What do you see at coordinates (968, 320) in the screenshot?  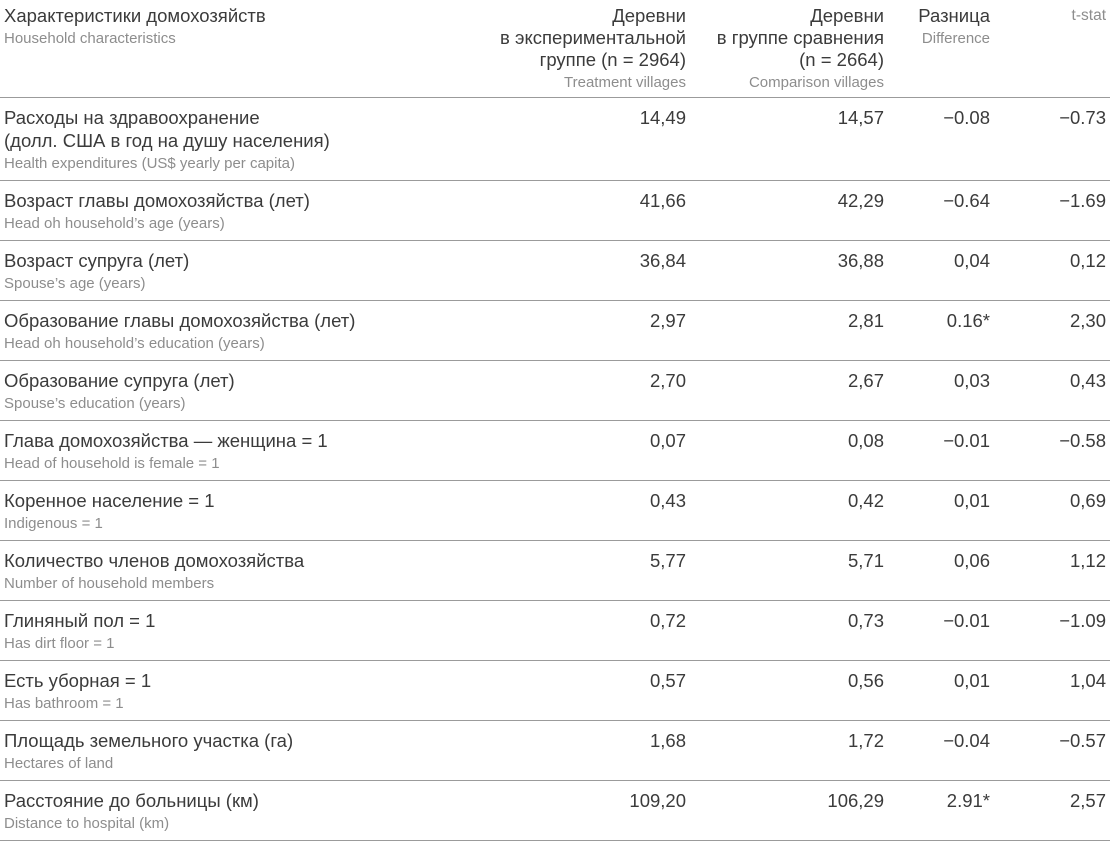 I see `row-difference-value: 0.16*` at bounding box center [968, 320].